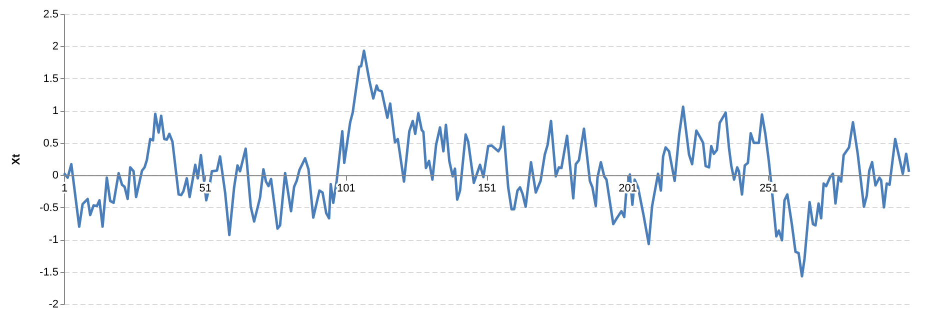  Describe the element at coordinates (53, 304) in the screenshot. I see `y-tick-label: -2` at that location.